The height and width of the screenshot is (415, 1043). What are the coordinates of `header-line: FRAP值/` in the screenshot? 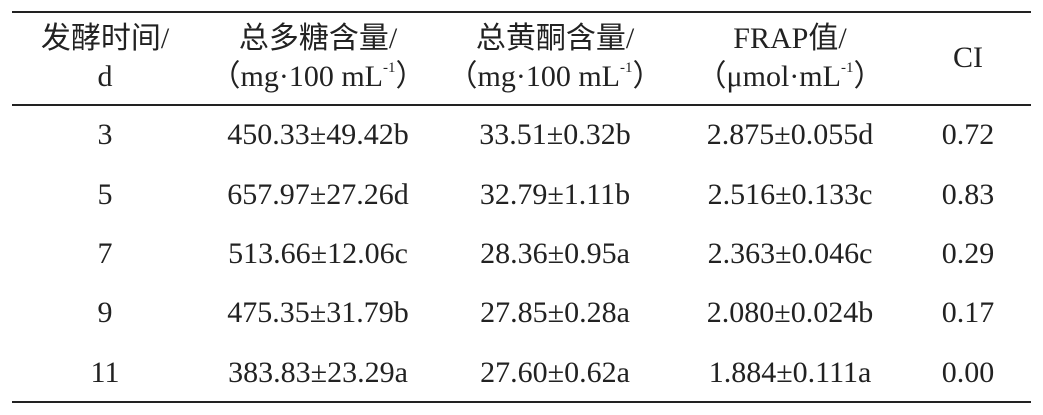 It's located at (790, 39).